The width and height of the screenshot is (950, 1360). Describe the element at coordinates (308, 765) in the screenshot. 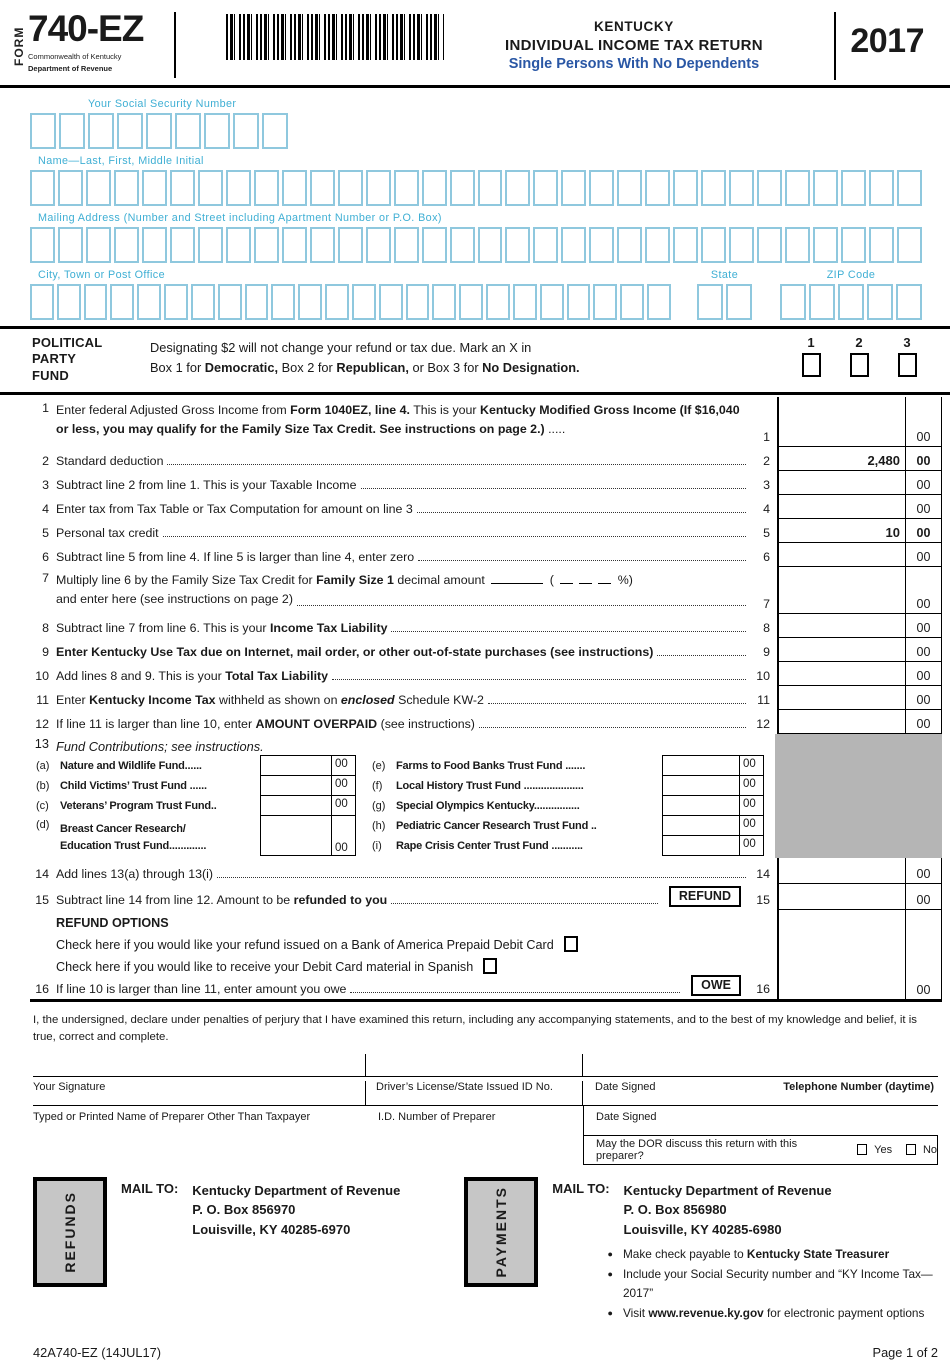

I see `fund-amount-a: 00` at that location.